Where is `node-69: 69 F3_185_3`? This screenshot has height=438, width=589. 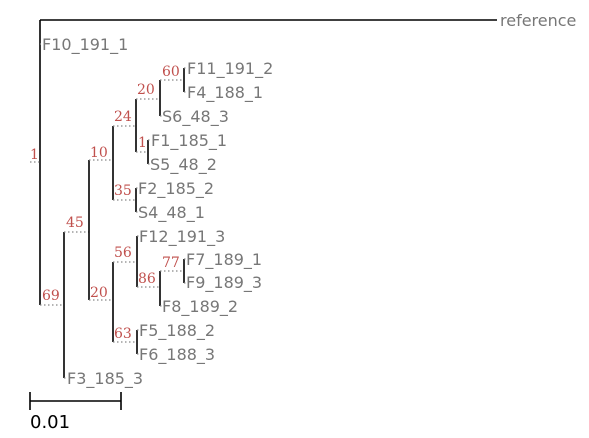
node-69: 69 F3_185_3 is located at coordinates (91, 310).